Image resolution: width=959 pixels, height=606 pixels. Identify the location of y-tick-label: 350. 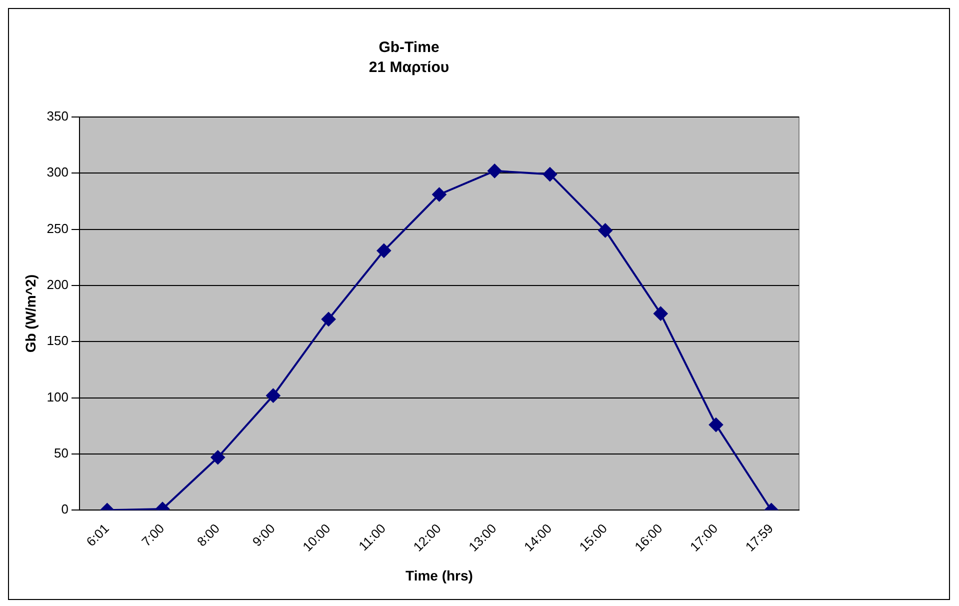
(57, 116).